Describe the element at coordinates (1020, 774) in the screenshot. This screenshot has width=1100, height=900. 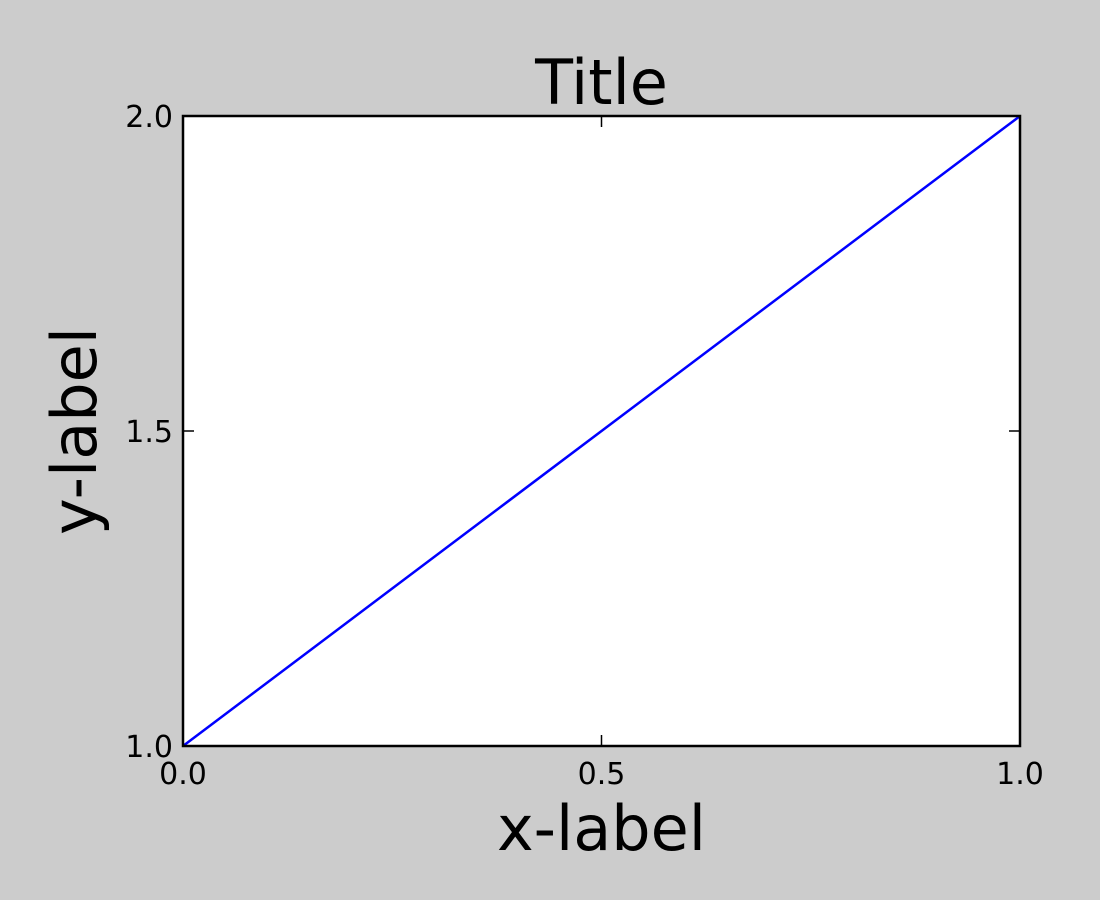
I see `x-tick-label: 1.0` at that location.